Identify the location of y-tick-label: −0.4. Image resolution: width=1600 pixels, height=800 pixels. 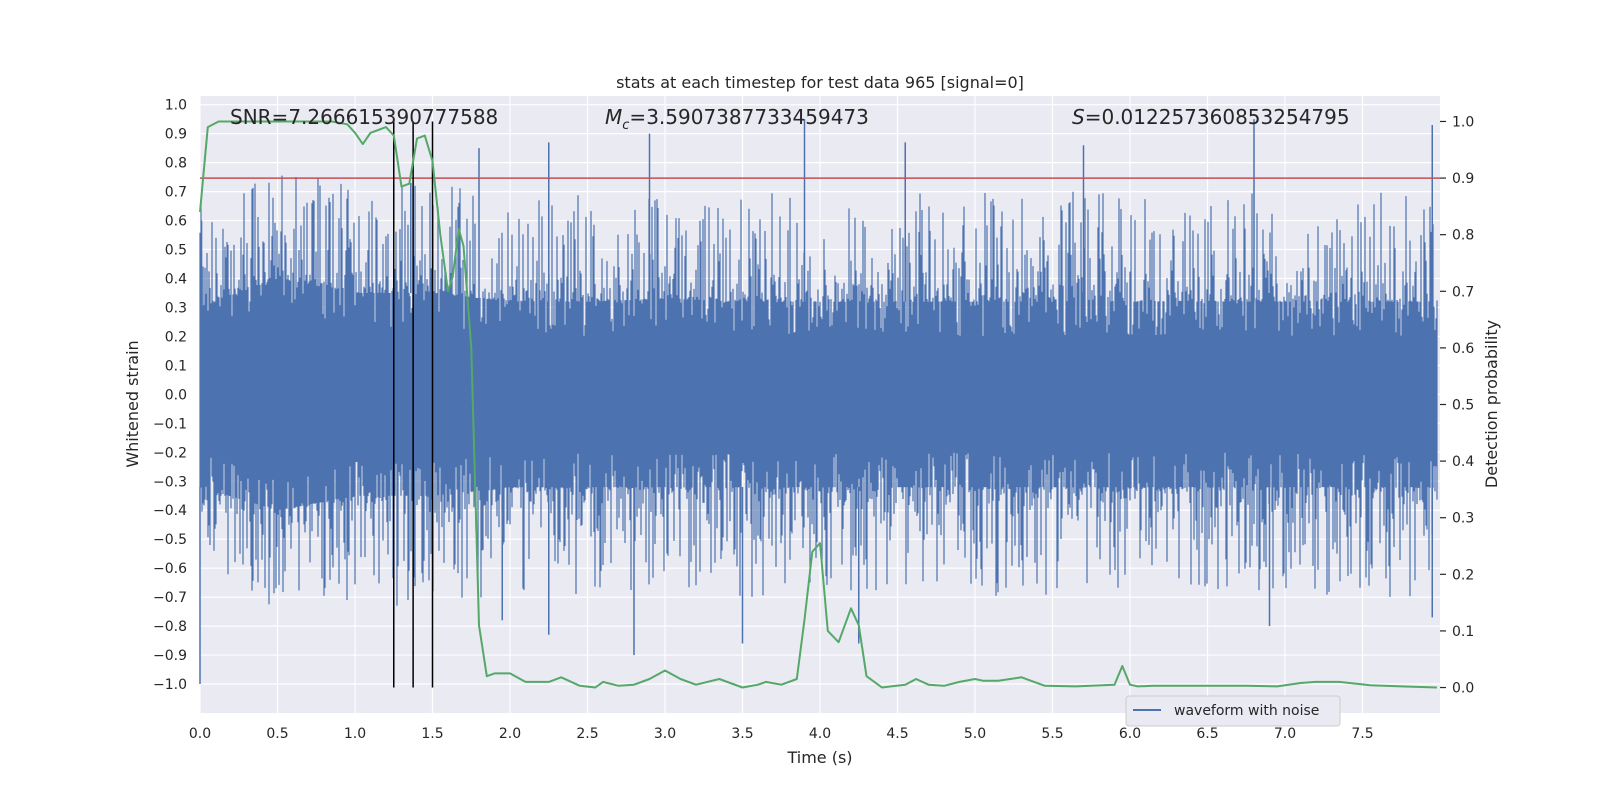
(170, 511).